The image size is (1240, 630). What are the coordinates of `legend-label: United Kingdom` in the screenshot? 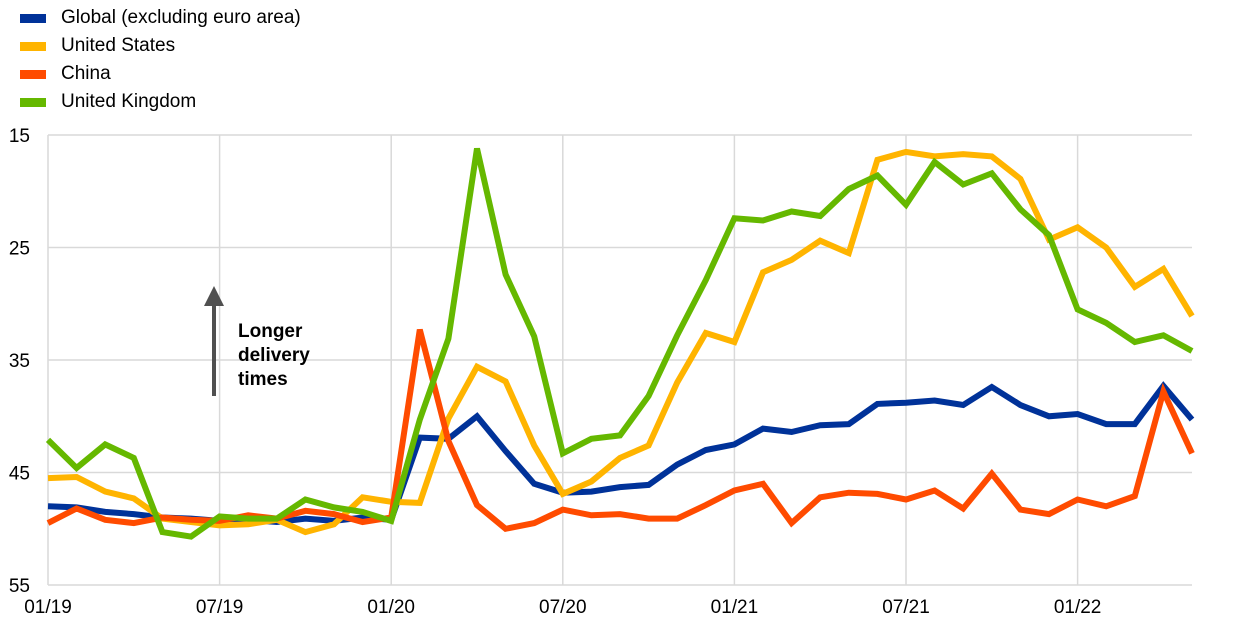 It's located at (129, 101).